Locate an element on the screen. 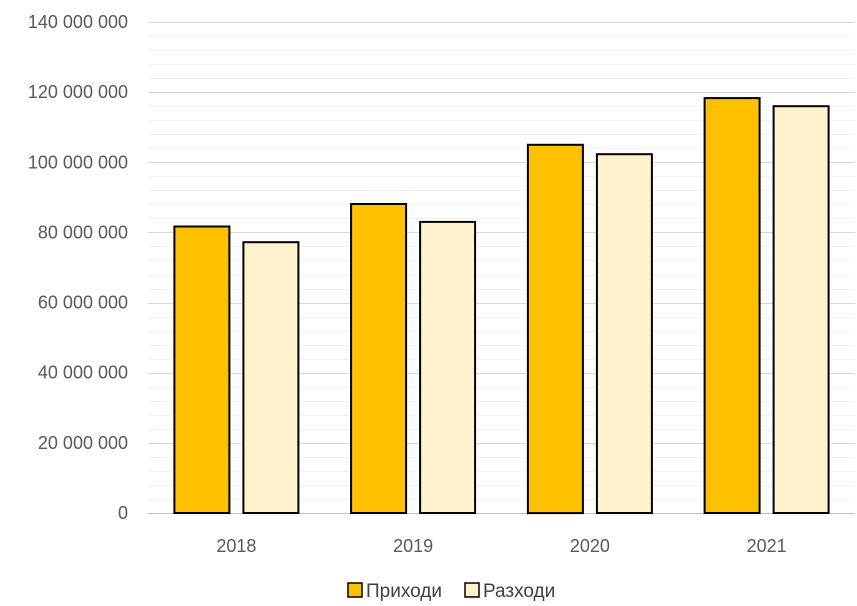 This screenshot has height=606, width=857. legend: Приходи Разходи is located at coordinates (451, 591).